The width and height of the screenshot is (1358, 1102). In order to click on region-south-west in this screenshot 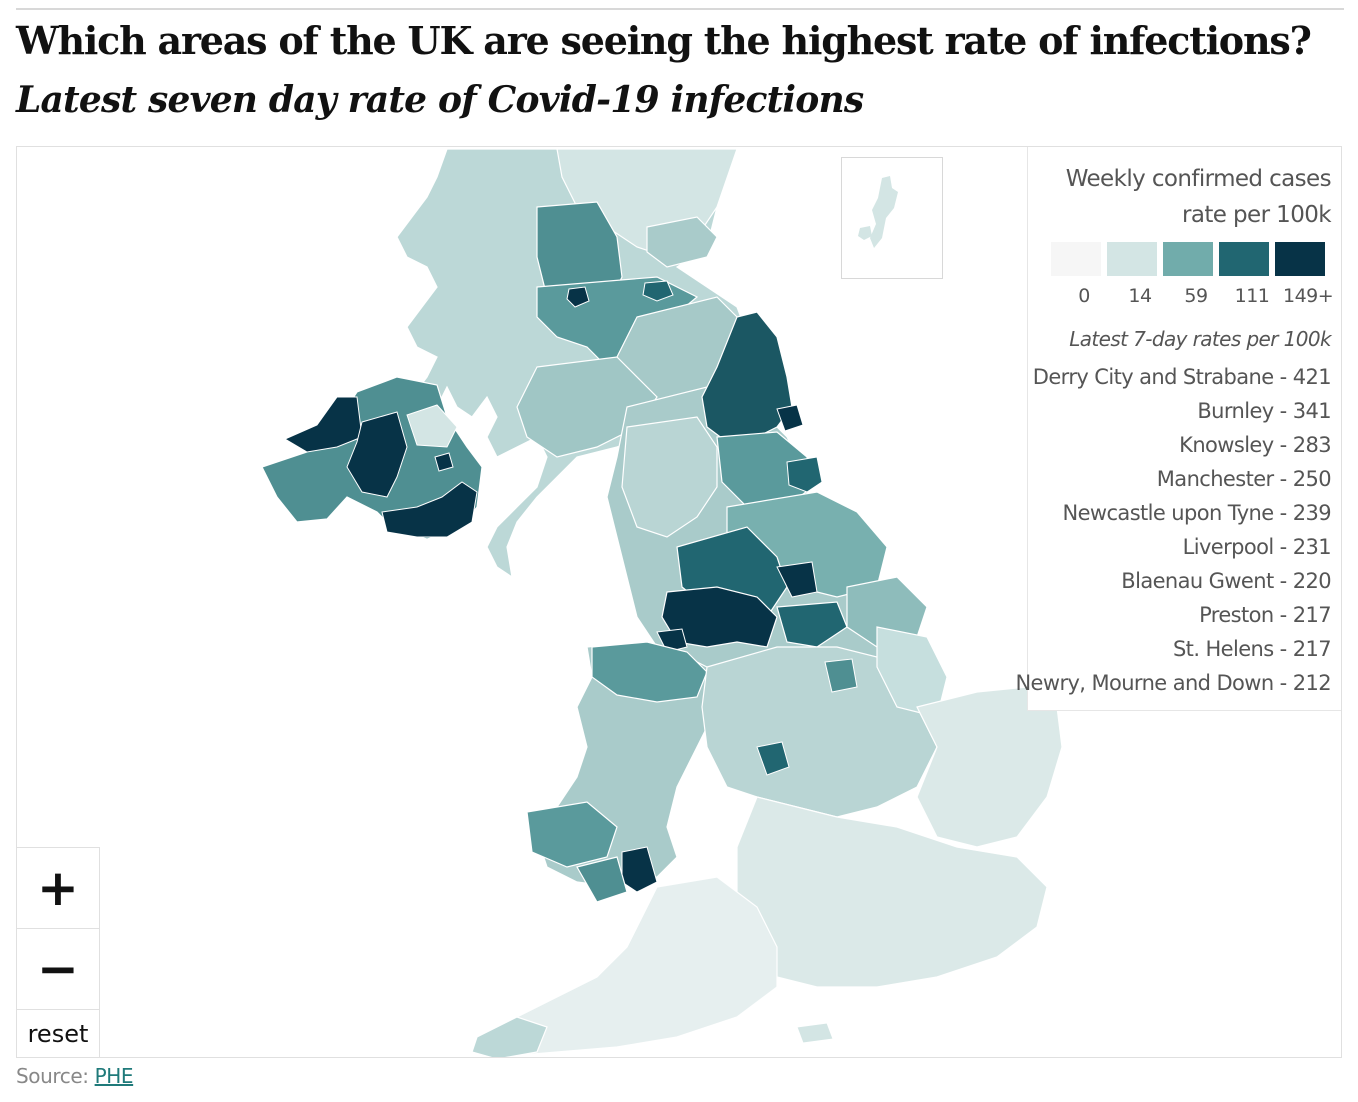, I will do `click(626, 966)`.